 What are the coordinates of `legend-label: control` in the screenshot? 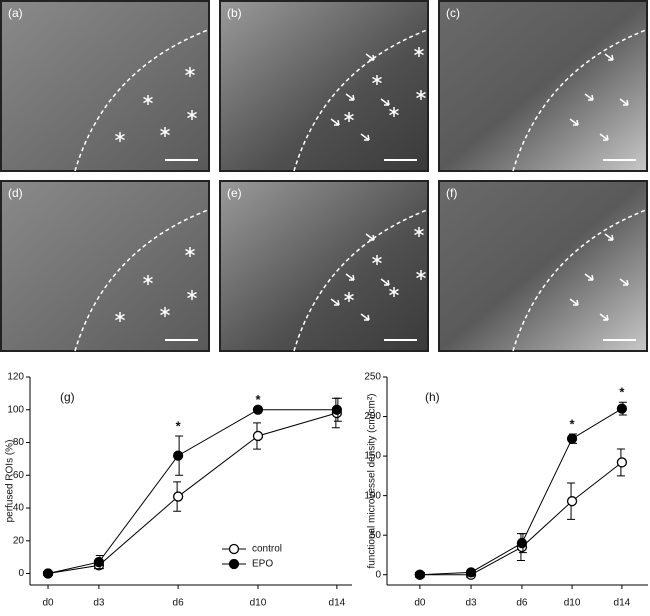 It's located at (267, 549).